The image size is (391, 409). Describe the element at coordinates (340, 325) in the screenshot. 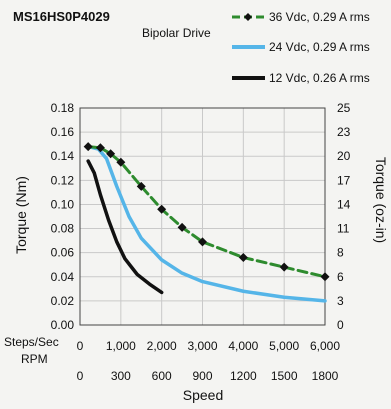

I see `y-tick-label-right: 0` at that location.